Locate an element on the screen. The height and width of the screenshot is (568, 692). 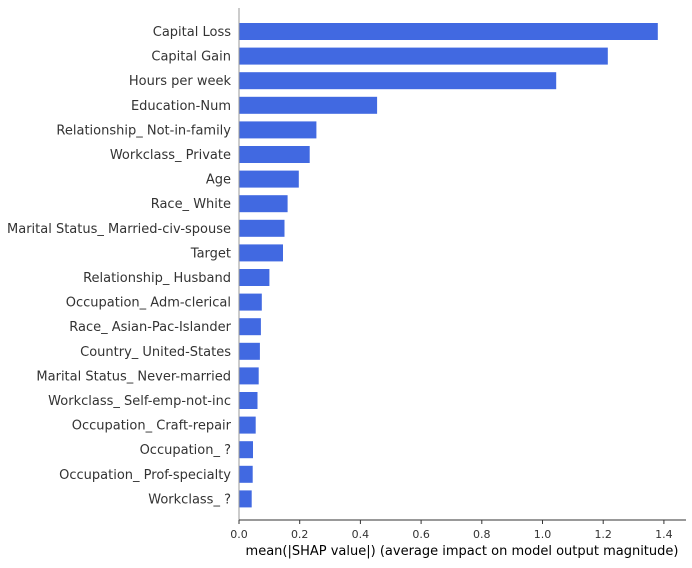
category-label-19: Workclass_ ? is located at coordinates (189, 499).